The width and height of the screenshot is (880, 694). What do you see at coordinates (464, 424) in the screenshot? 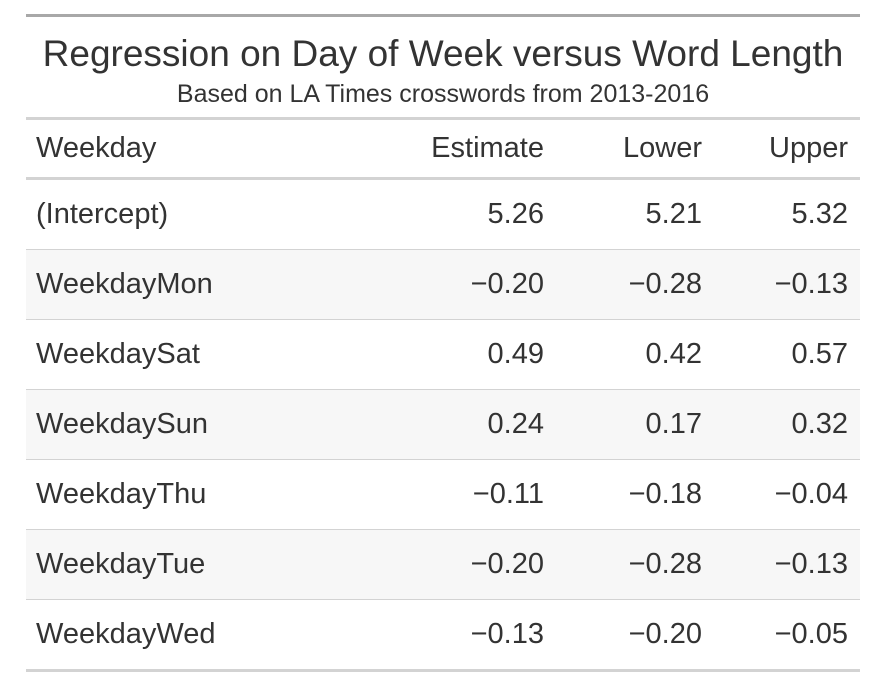
I see `cell-estimate: 0.24` at bounding box center [464, 424].